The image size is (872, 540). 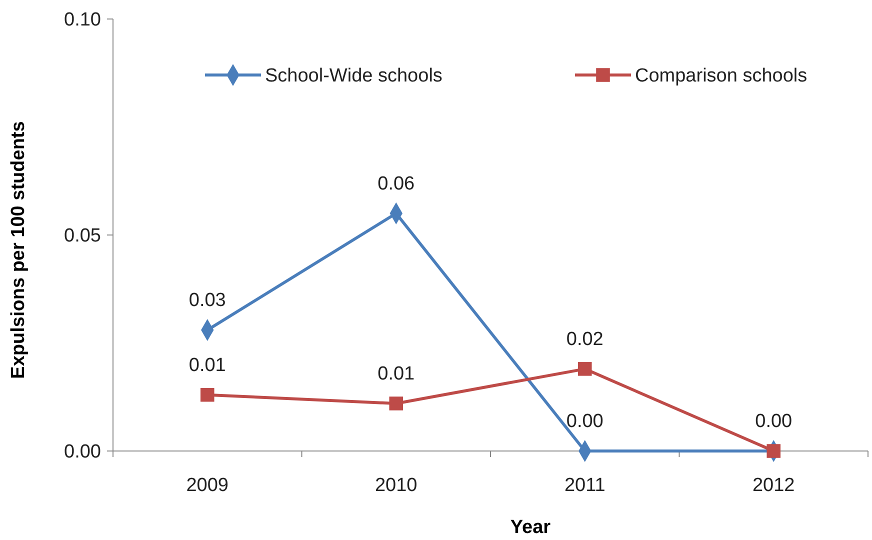 I want to click on legend-label: Comparison schools, so click(x=721, y=76).